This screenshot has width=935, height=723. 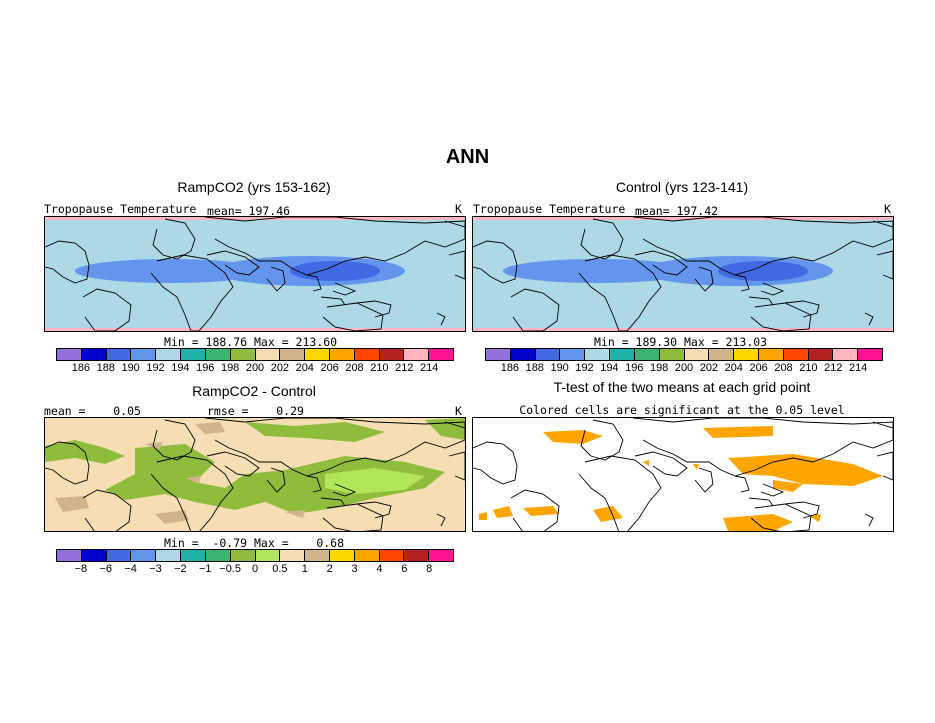 What do you see at coordinates (106, 569) in the screenshot?
I see `colorbar-diff-tick-label: −6` at bounding box center [106, 569].